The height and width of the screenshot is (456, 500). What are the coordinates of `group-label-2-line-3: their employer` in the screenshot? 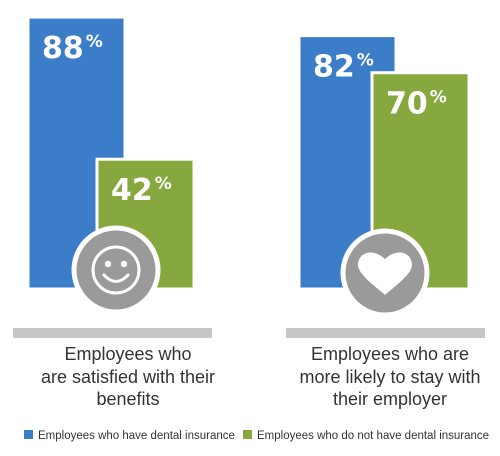 It's located at (390, 399).